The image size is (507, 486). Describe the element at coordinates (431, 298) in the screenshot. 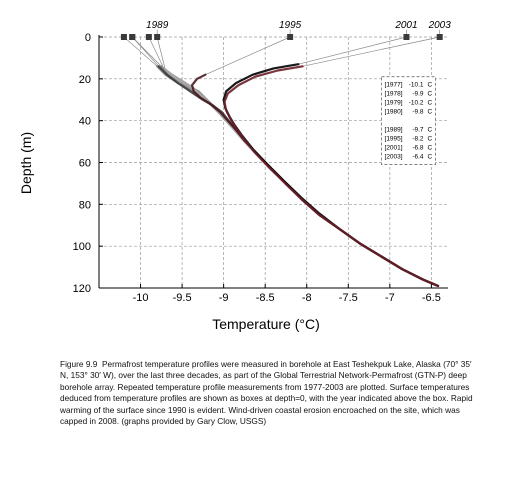

I see `x-tick-label: -6.5` at that location.